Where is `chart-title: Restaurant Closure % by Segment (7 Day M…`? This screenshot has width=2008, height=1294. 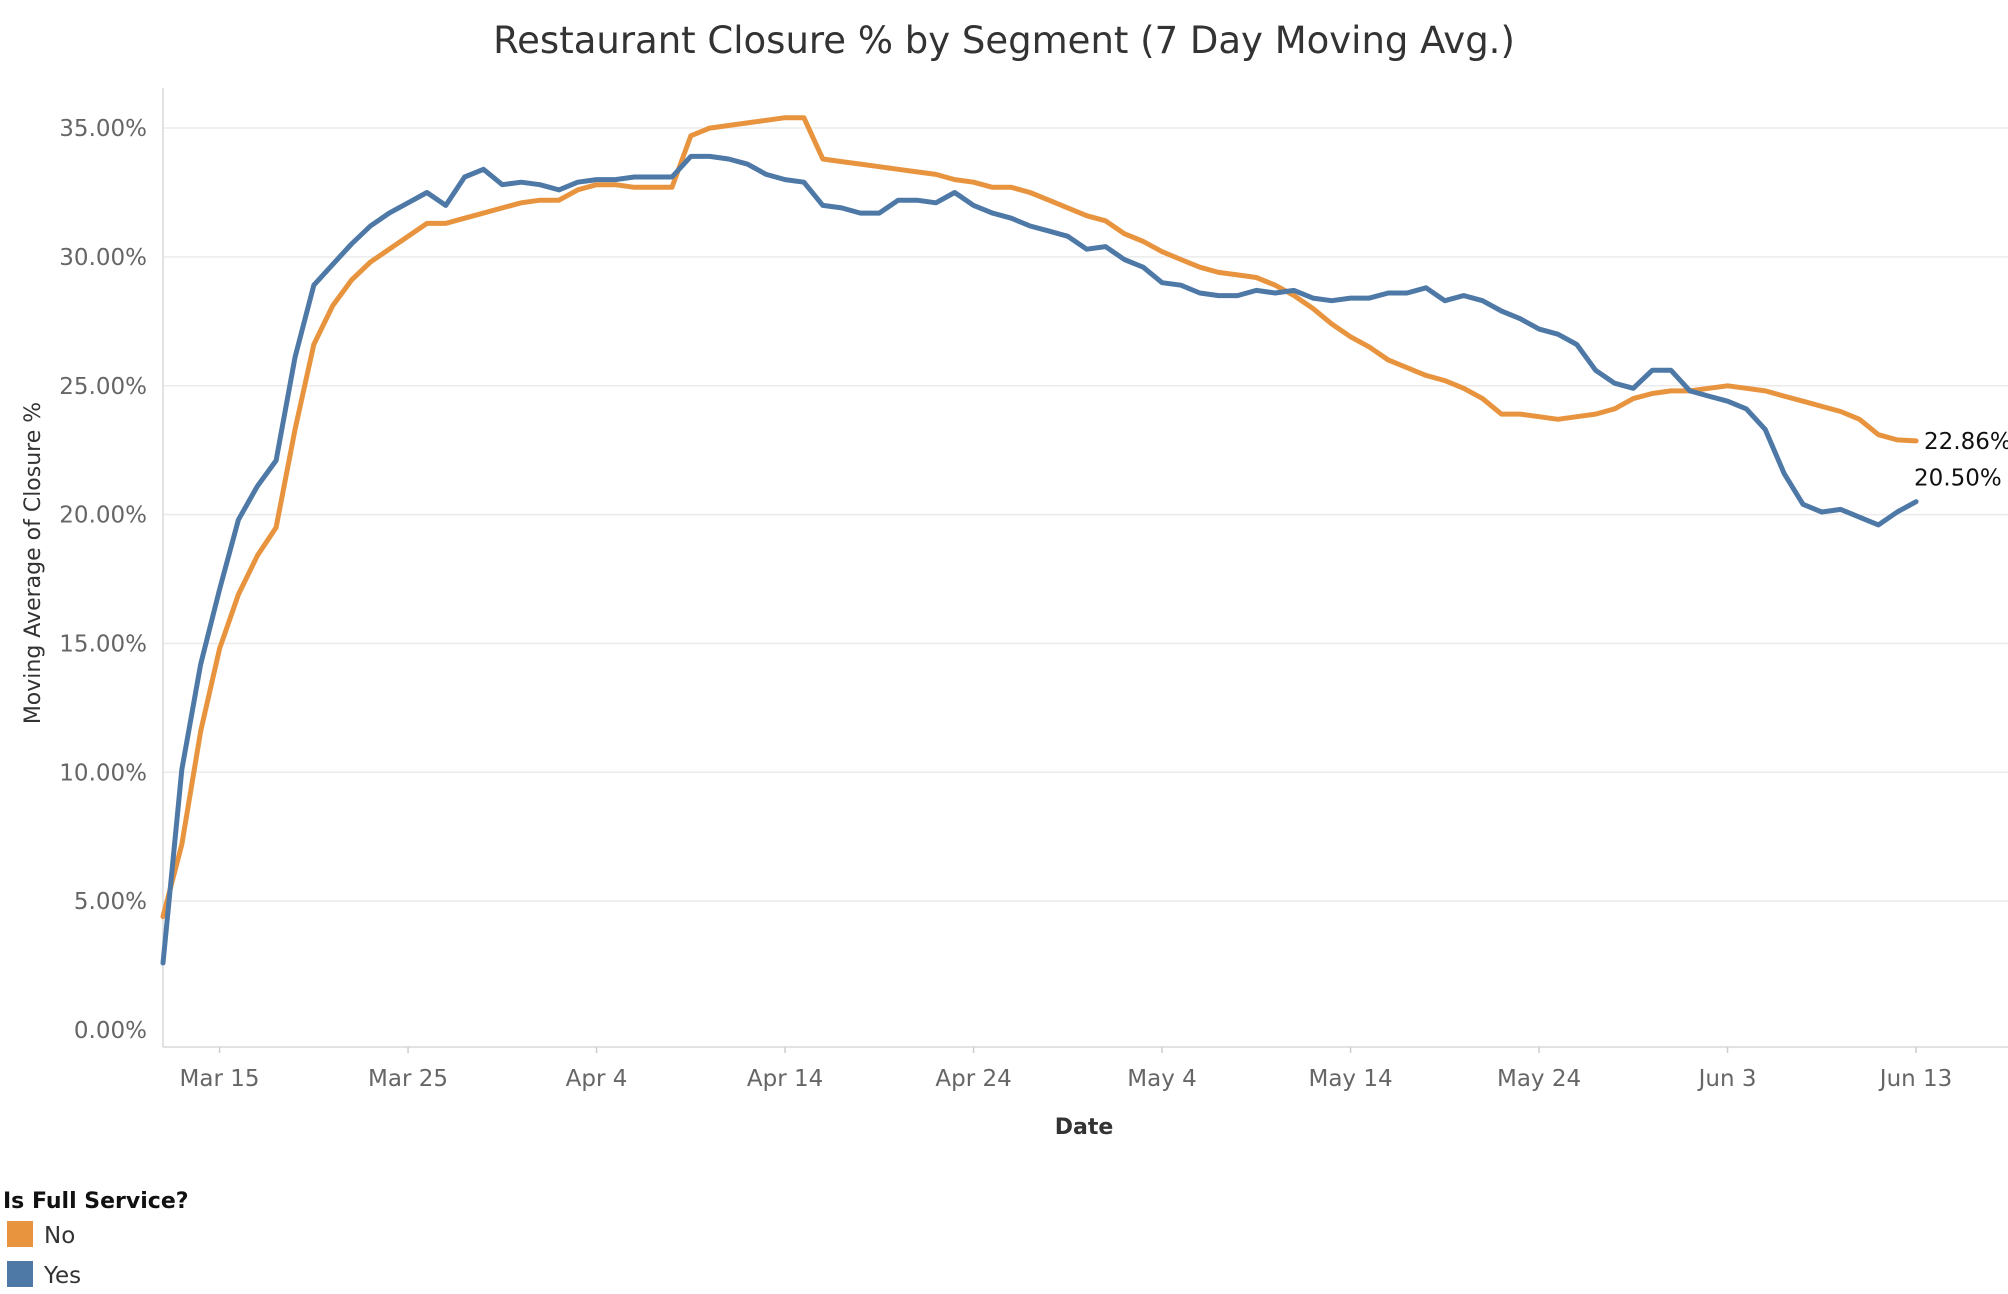 chart-title: Restaurant Closure % by Segment (7 Day M… is located at coordinates (1004, 40).